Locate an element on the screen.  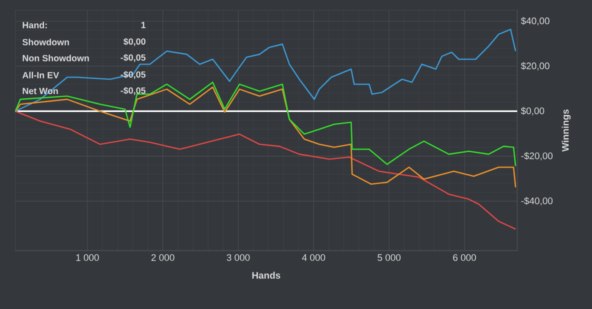
annotation: All-In EV is located at coordinates (41, 75).